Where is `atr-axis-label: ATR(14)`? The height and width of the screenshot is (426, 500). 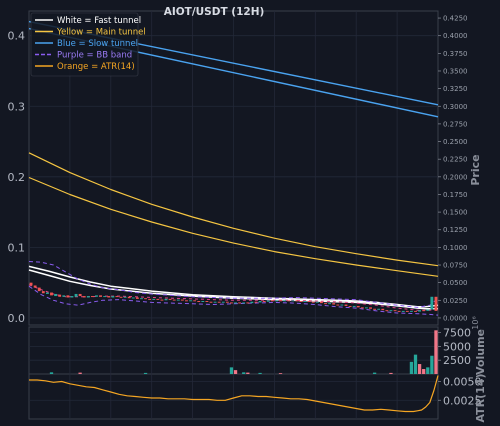
atr-axis-label: ATR(14) is located at coordinates (480, 398).